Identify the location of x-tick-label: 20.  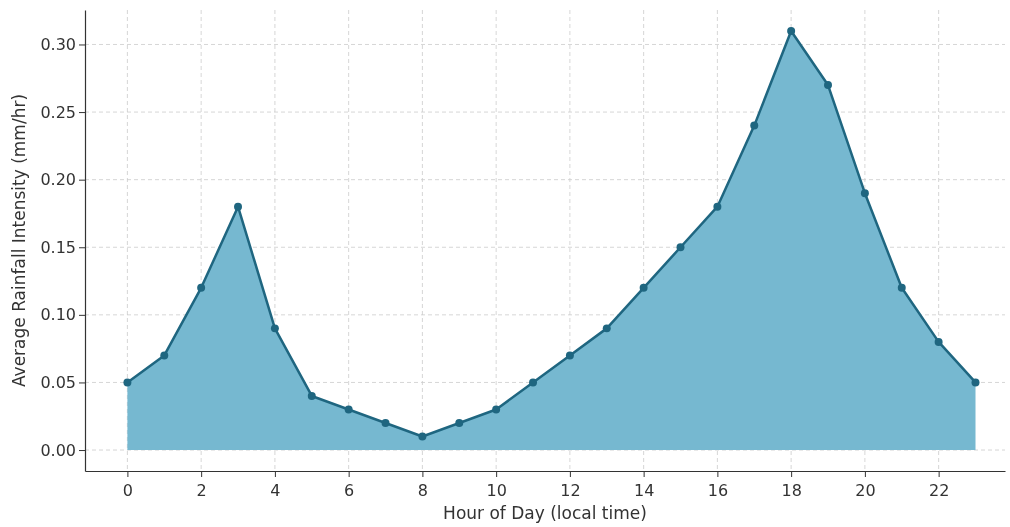
(865, 490).